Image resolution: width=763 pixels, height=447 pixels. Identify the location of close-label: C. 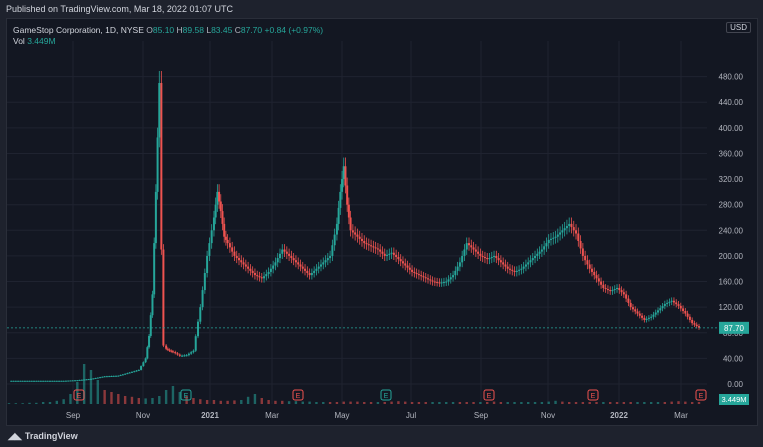
(237, 30).